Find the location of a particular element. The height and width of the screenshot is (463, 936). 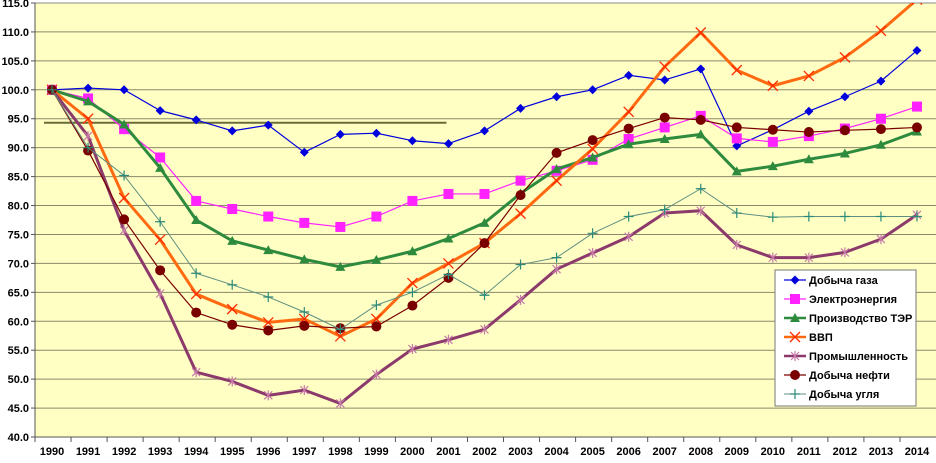

y-tick-label: 65.0 is located at coordinates (18, 293).